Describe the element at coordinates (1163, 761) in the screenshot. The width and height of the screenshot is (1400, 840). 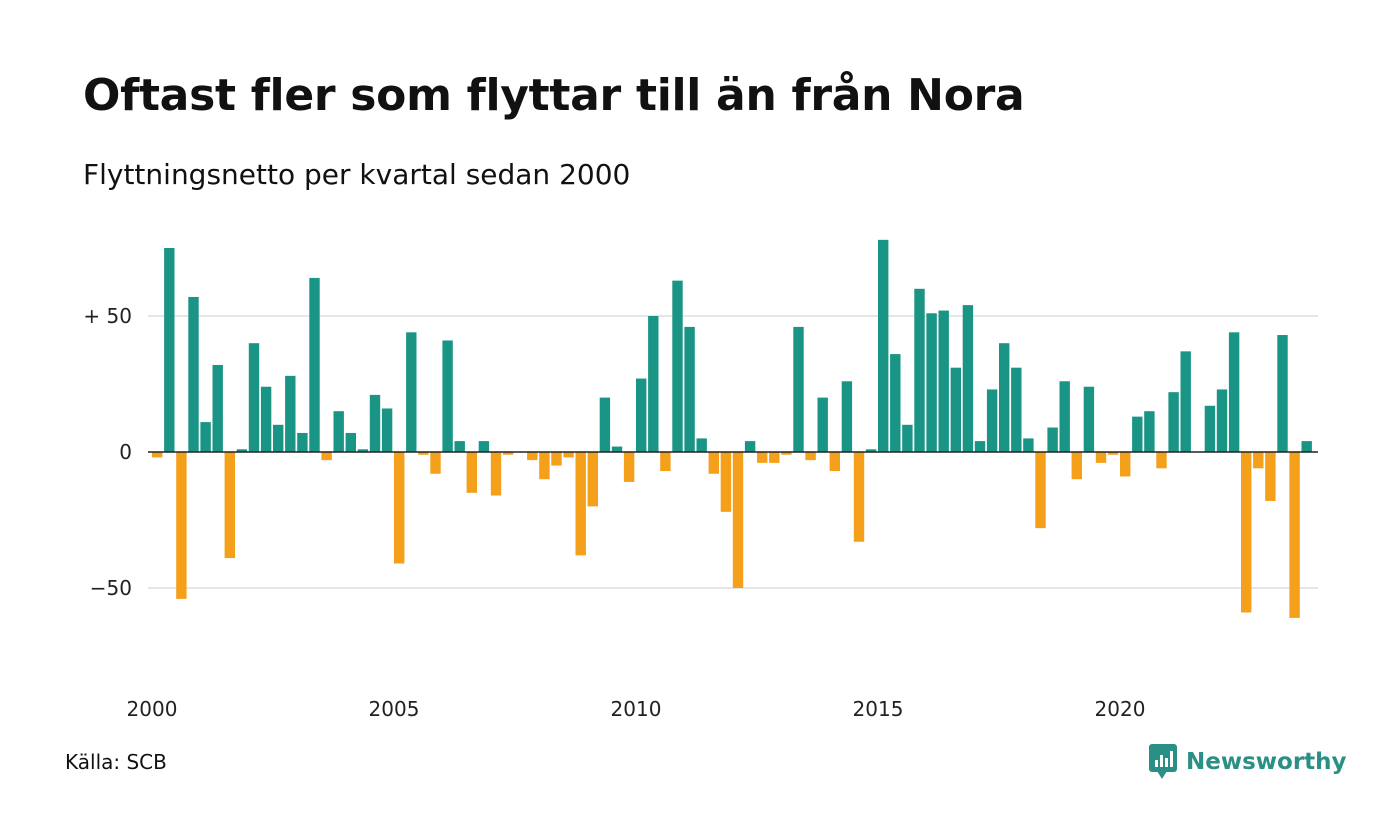
I see `newsworthy-logo-icon` at that location.